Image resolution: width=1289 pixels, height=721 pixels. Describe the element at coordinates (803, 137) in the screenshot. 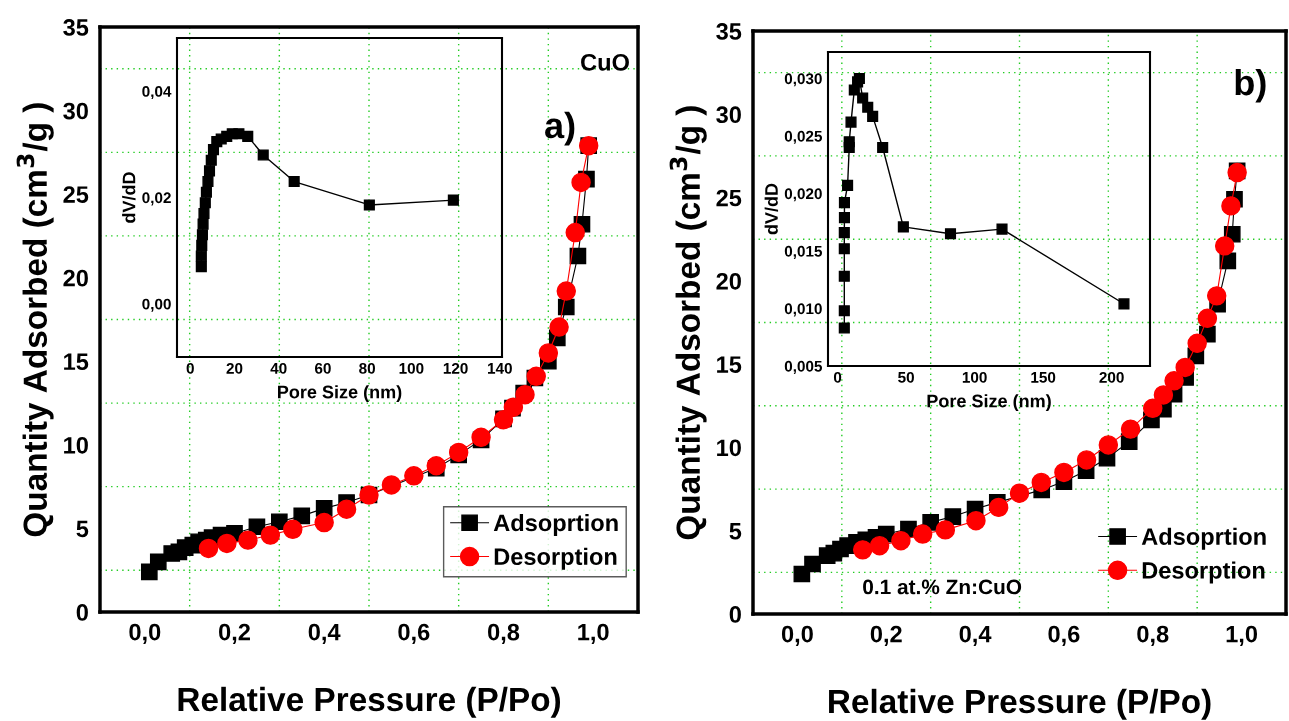

I see `y-tick-label: 0,025` at that location.